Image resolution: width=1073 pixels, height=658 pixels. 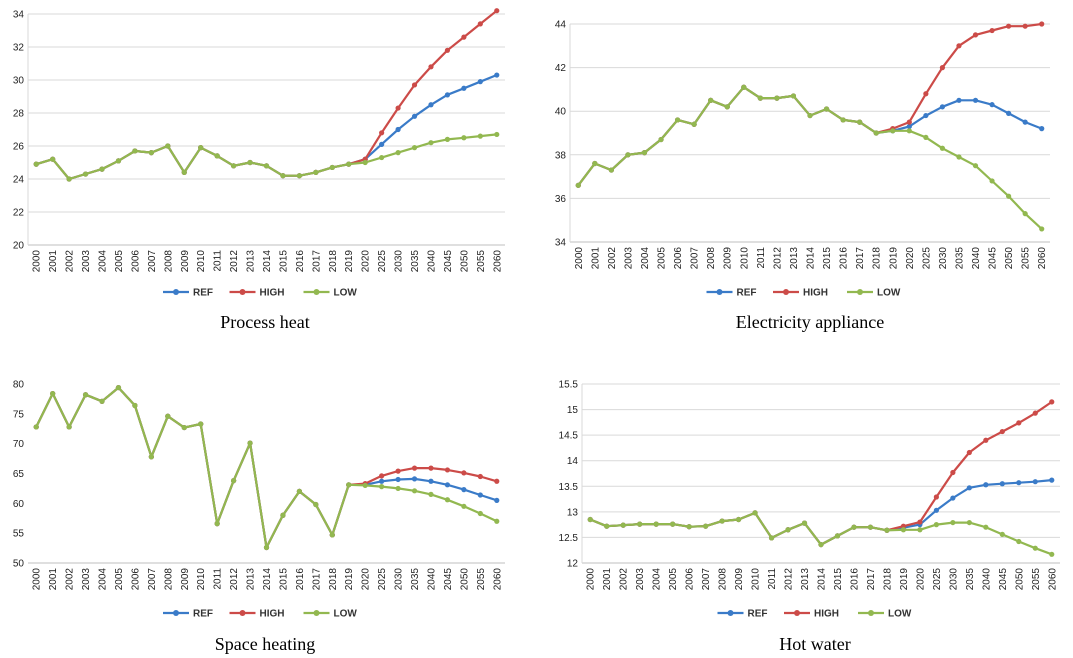 What do you see at coordinates (970, 579) in the screenshot?
I see `x-tick-label: 2035` at bounding box center [970, 579].